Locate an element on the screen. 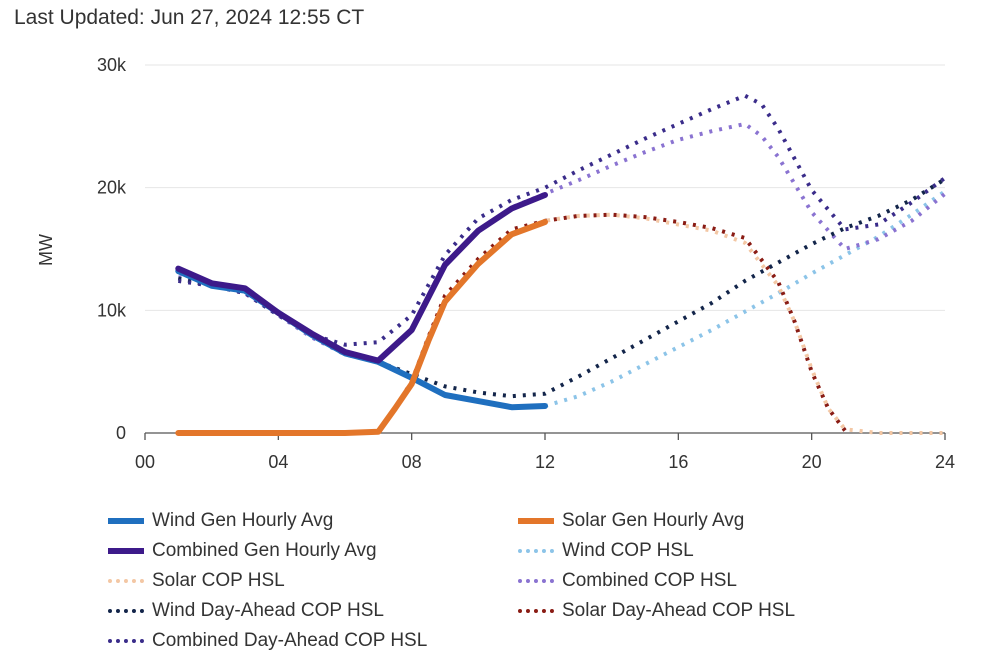  legend-label: Combined COP HSL is located at coordinates (649, 580).